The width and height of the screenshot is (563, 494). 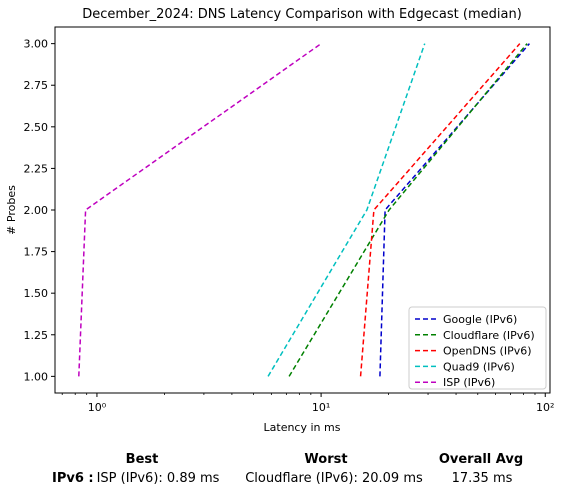 I want to click on y-axis-label: # Probes, so click(x=11, y=210).